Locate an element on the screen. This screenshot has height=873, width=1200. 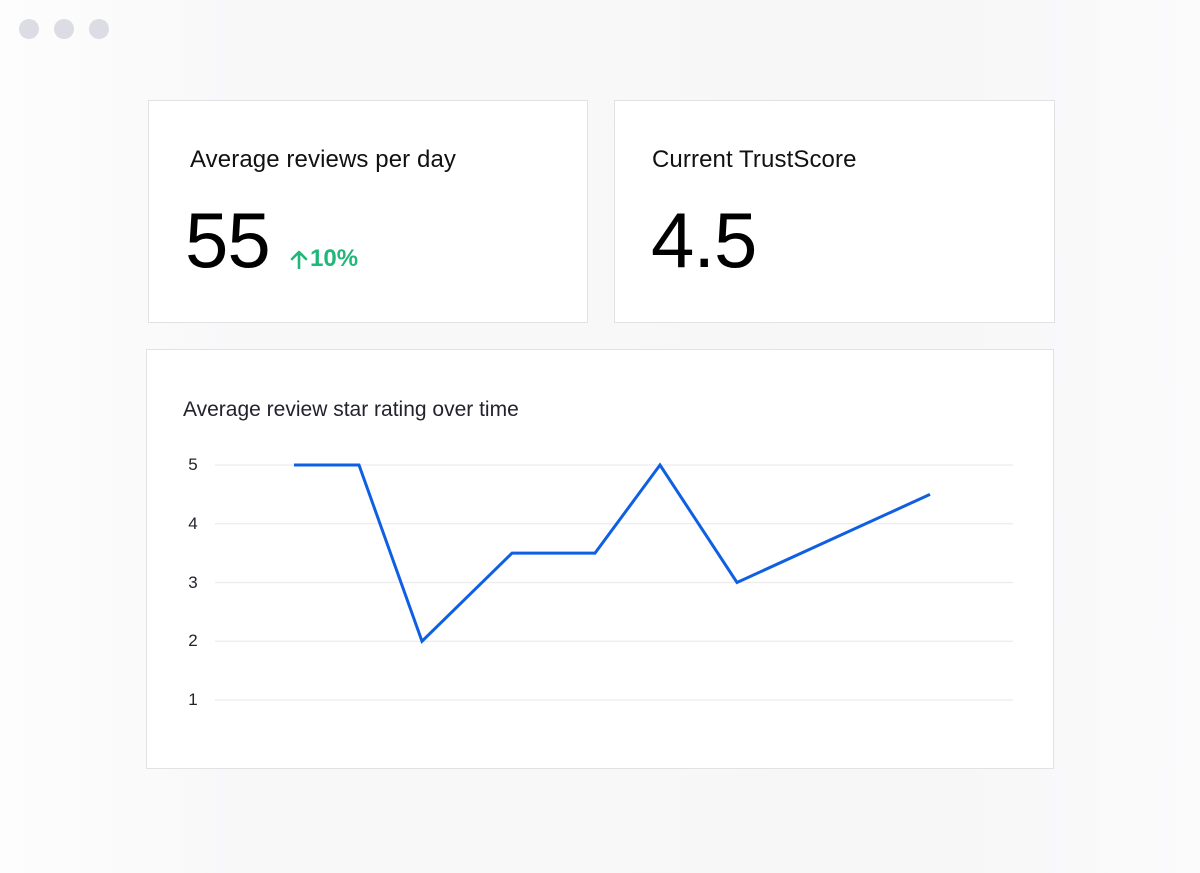
arrow-up-icon is located at coordinates (299, 259).